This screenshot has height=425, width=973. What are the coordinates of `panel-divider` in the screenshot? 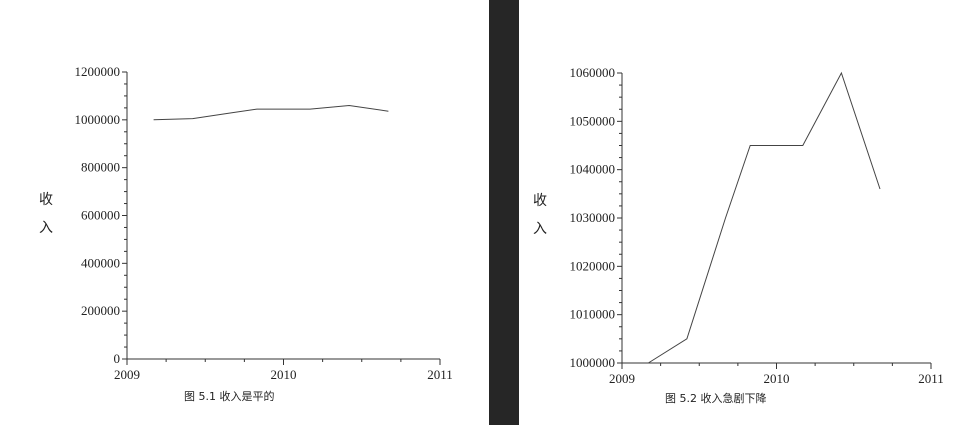 It's located at (504, 212).